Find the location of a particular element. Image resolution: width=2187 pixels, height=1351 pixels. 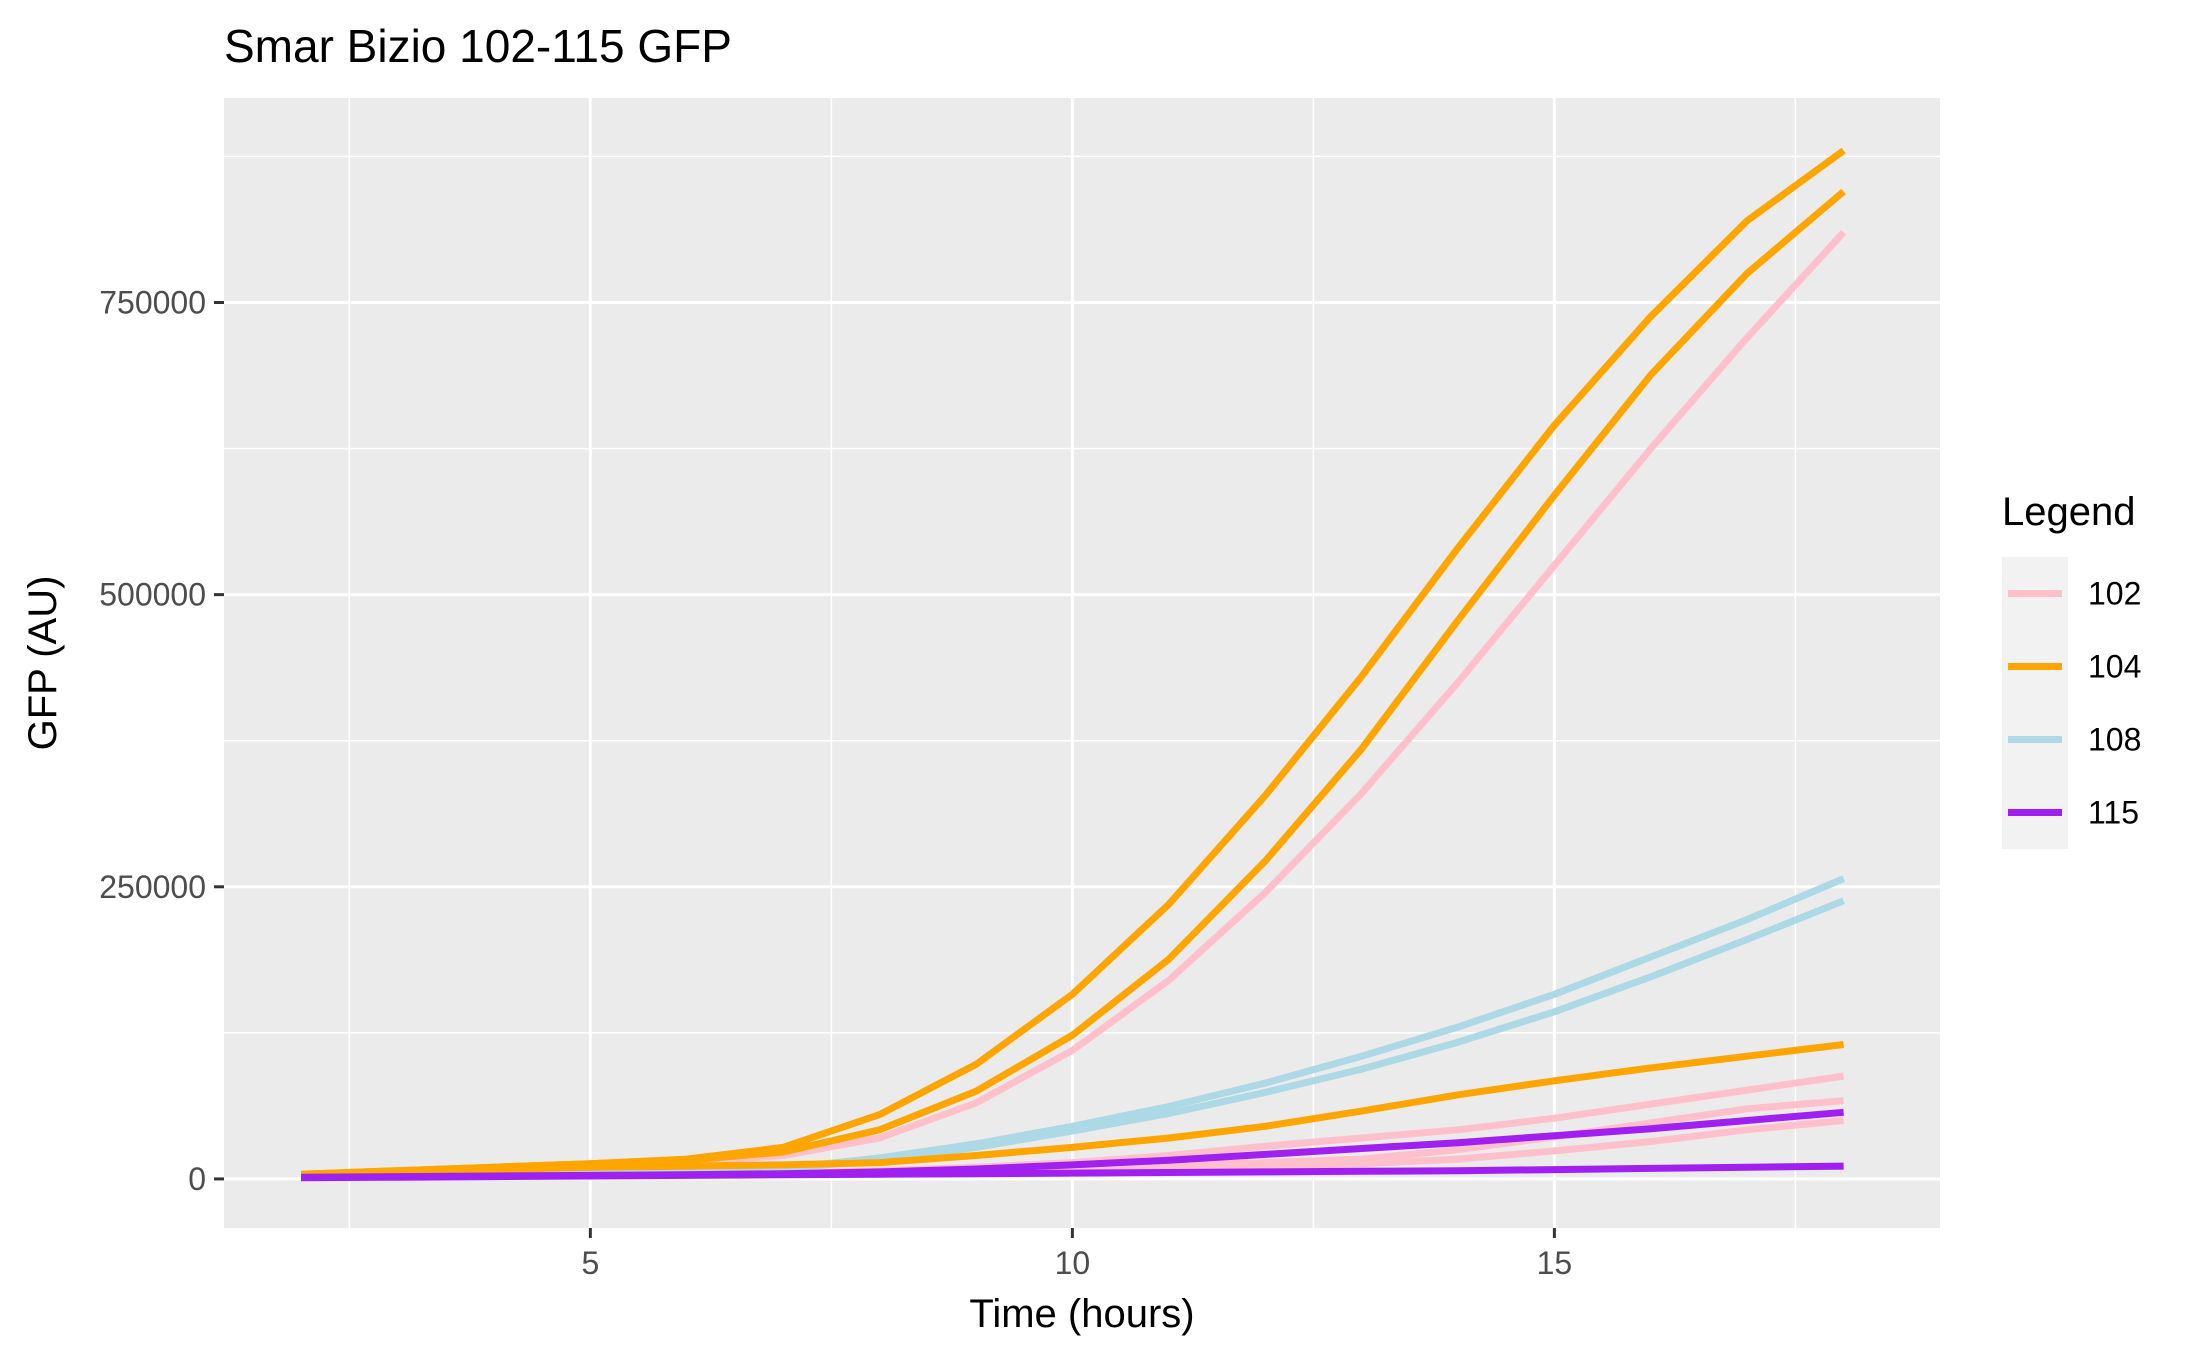

y-tick-label: 0 is located at coordinates (197, 1179).